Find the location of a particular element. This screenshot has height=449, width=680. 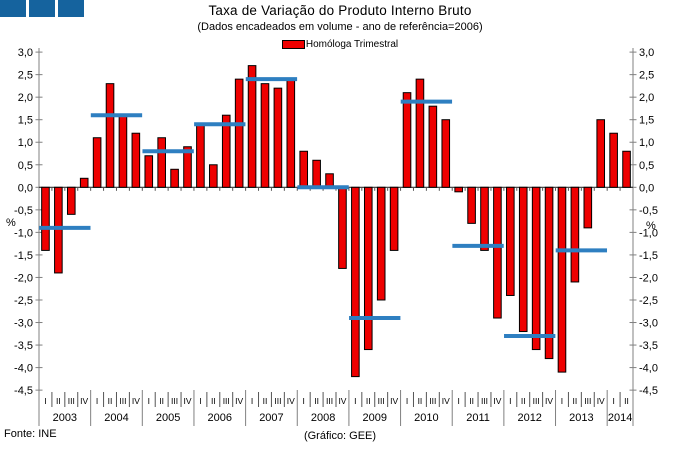

legend-label: Homóloga Trimestral is located at coordinates (352, 44).